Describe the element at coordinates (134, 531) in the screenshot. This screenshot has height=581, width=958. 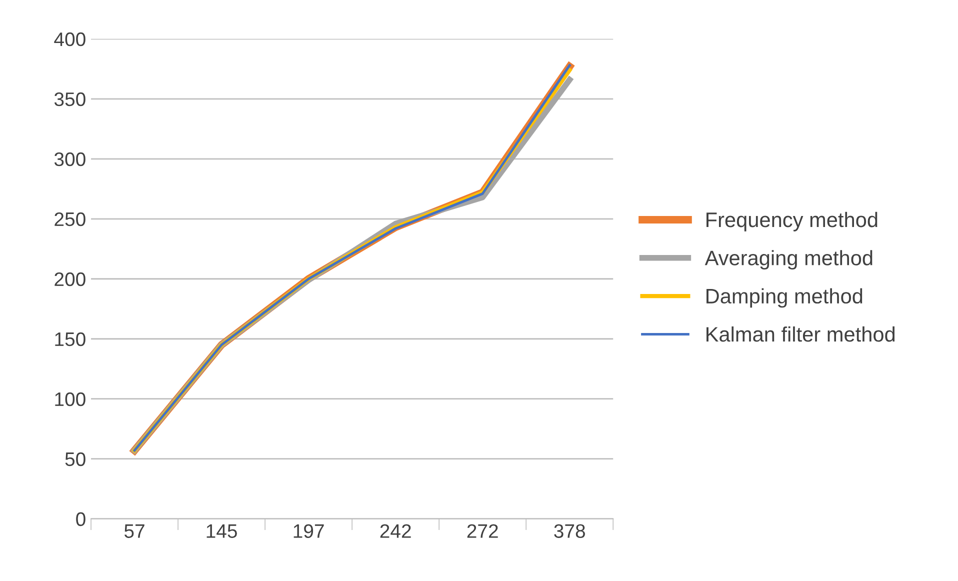
I see `x-tick-label: 57` at that location.